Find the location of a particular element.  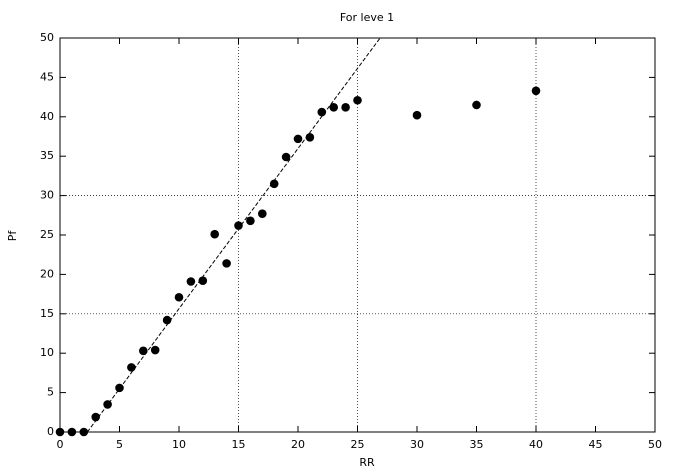

y-tick-label: 15 is located at coordinates (47, 313).